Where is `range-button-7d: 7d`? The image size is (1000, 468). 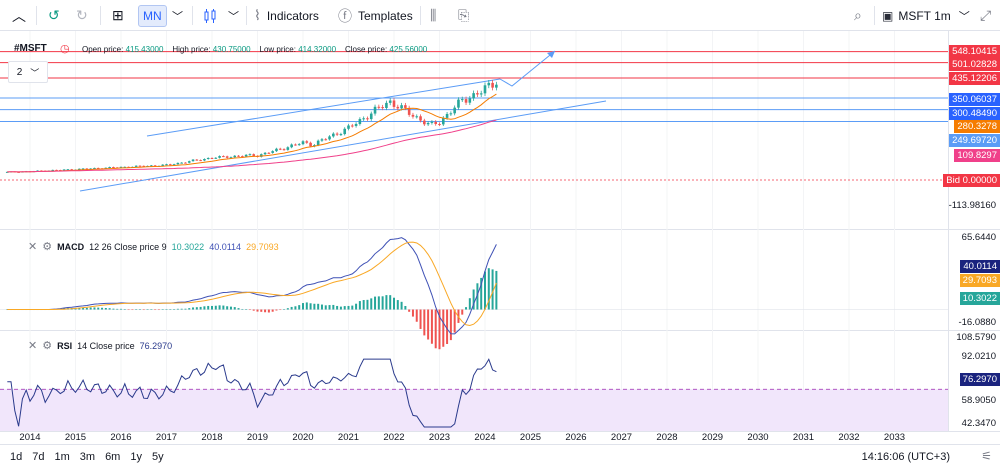
range-button-7d: 7d is located at coordinates (38, 456).